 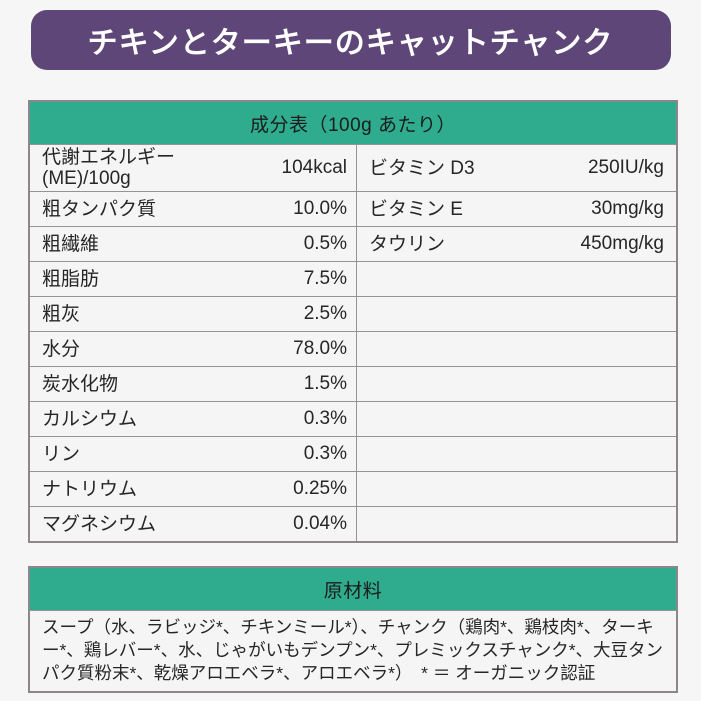 What do you see at coordinates (99, 524) in the screenshot?
I see `nutrient-label: マグネシウム` at bounding box center [99, 524].